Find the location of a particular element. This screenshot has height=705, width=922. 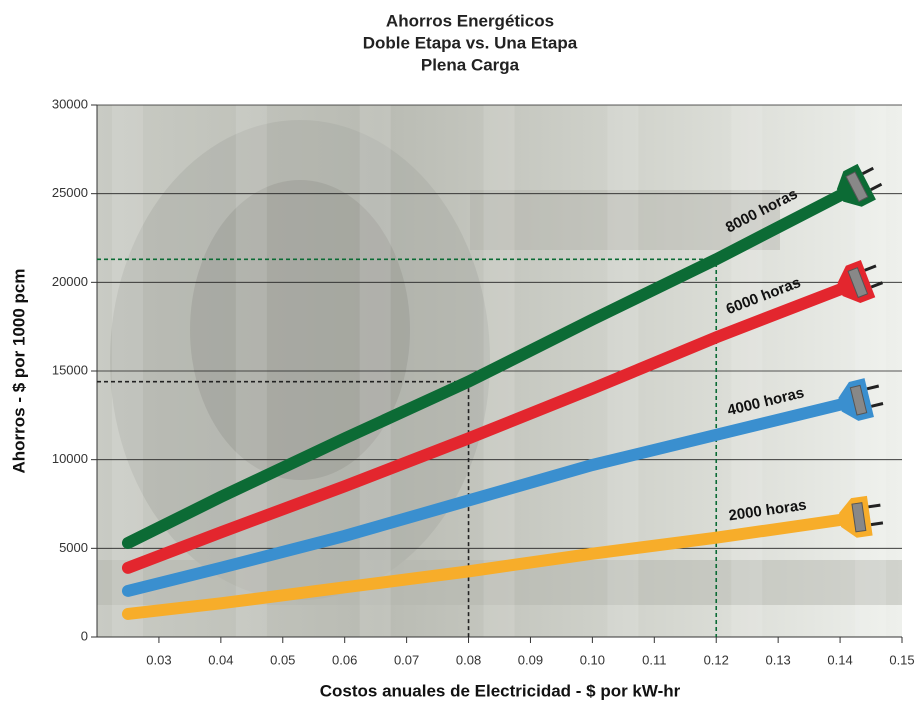

x-tick-label: 0.06 is located at coordinates (344, 659).